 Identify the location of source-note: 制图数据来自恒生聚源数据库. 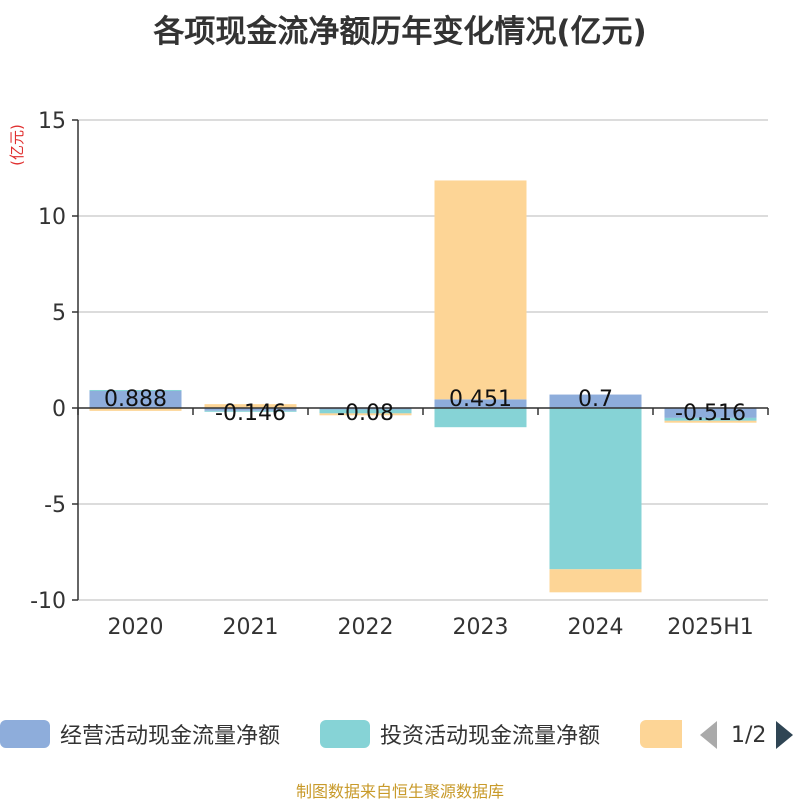
(399, 791).